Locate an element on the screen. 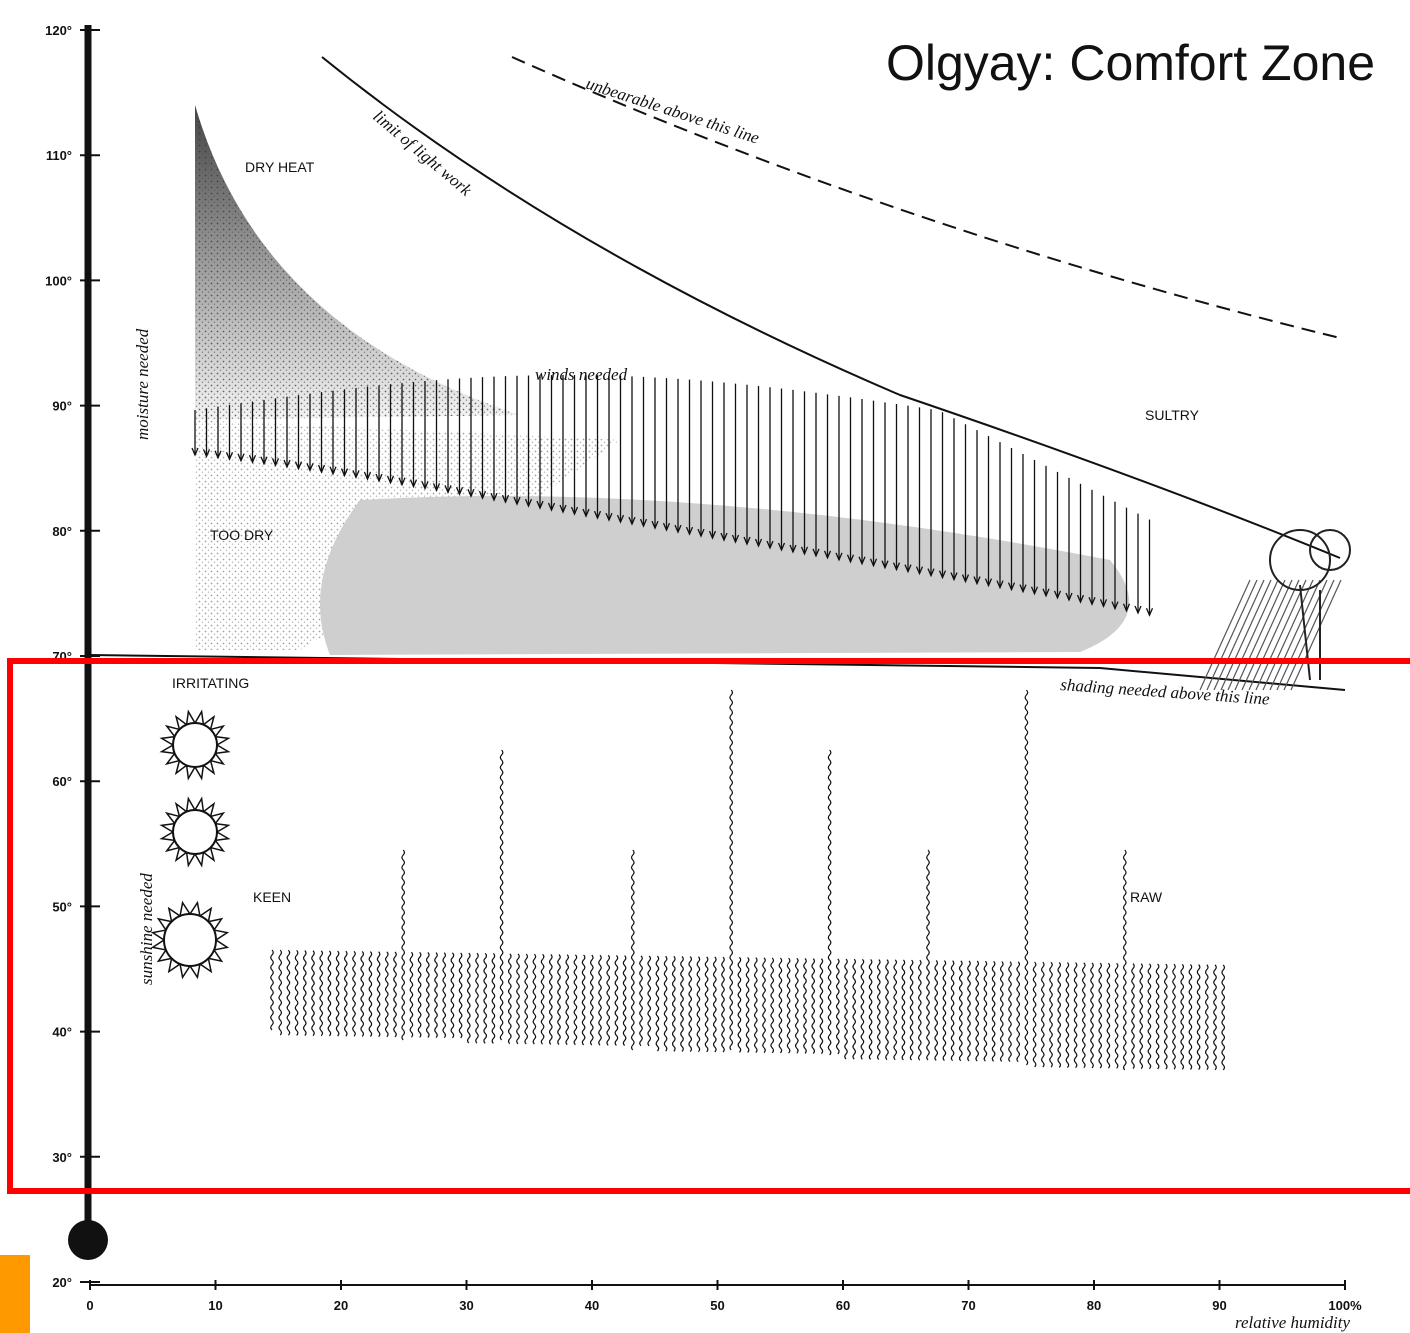  unbearable-curve is located at coordinates (926, 197).